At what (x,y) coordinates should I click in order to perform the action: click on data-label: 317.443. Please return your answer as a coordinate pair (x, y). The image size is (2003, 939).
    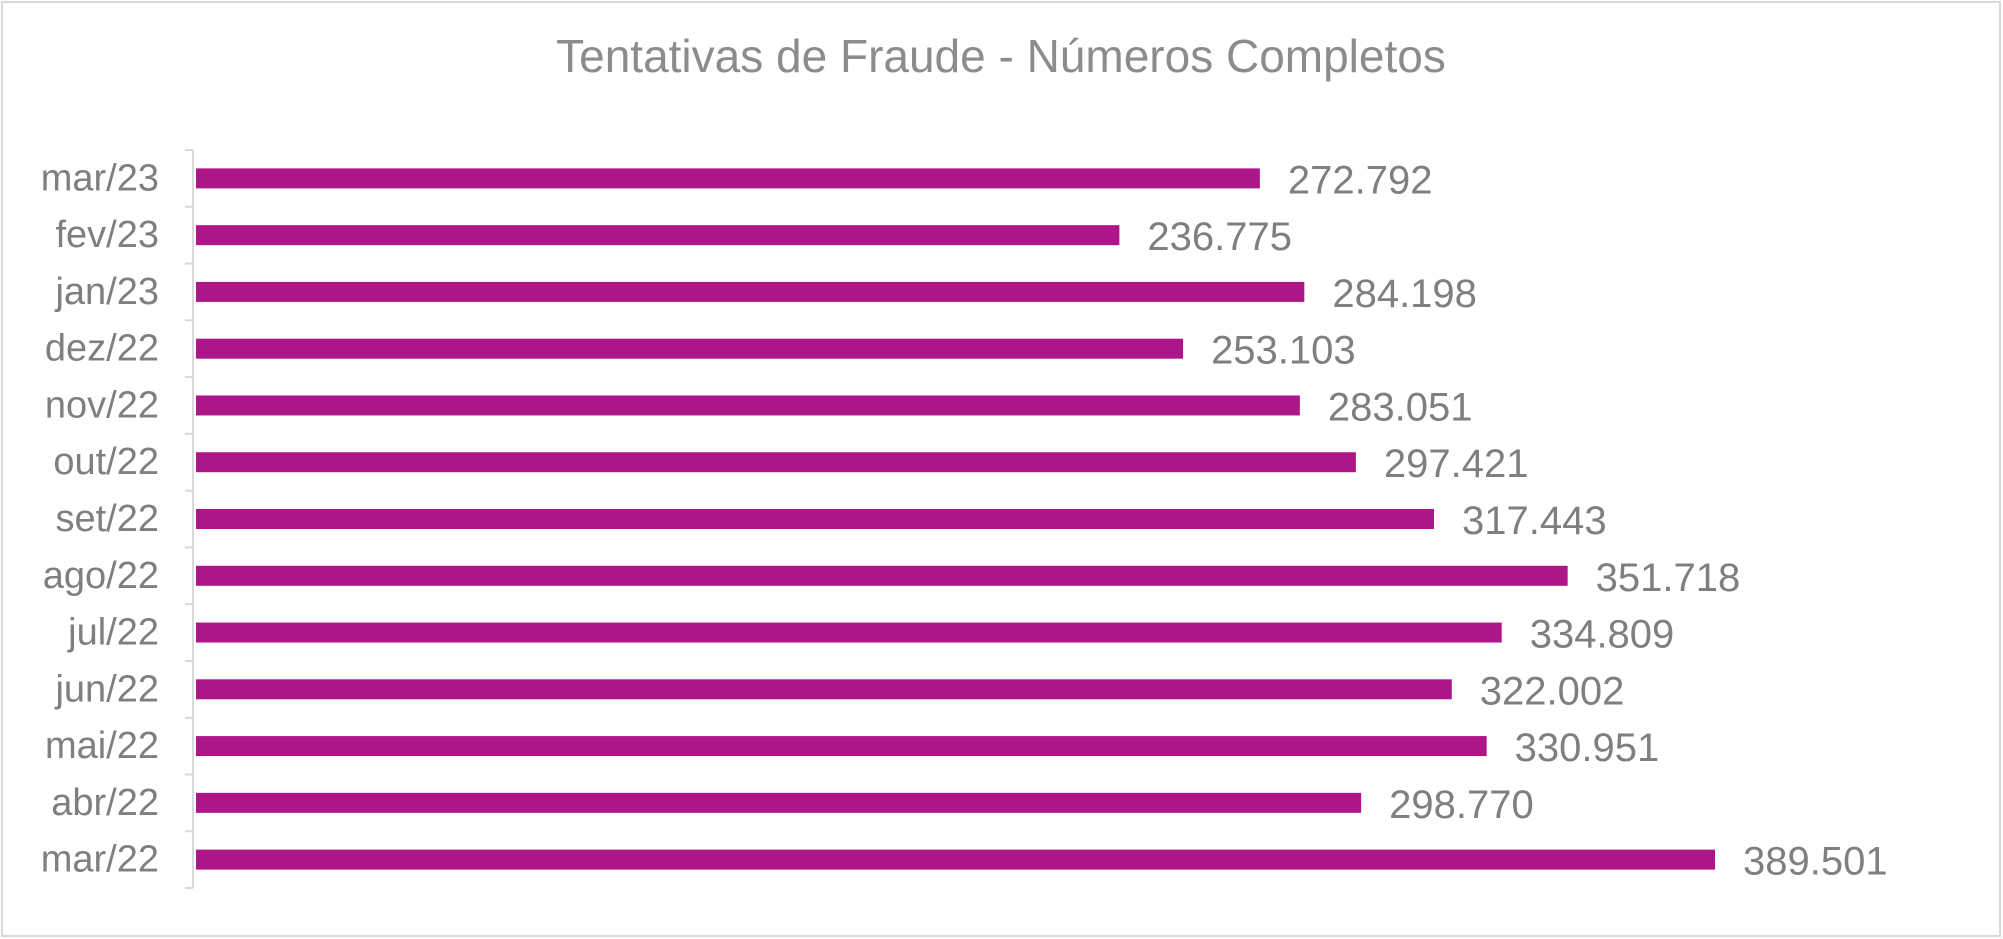
    Looking at the image, I should click on (1534, 521).